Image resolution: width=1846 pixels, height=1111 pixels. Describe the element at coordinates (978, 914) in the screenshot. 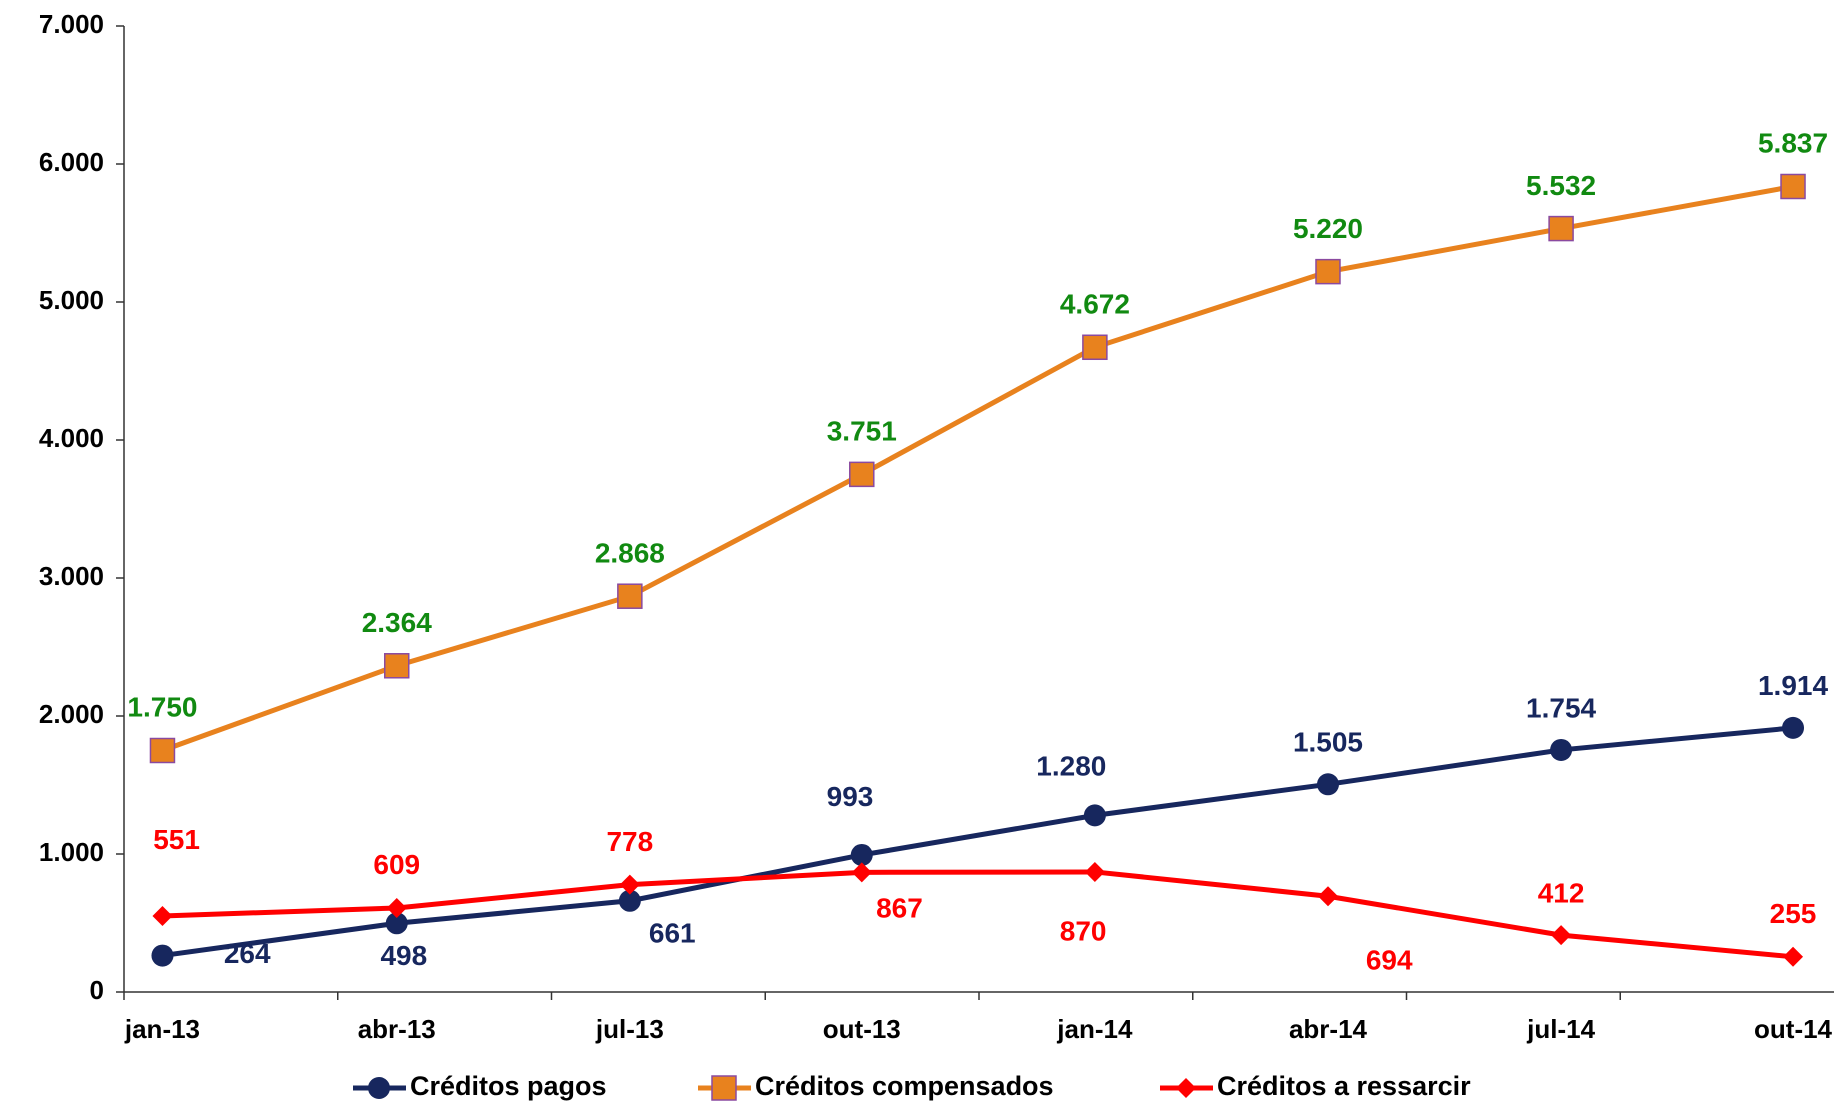

I see `series-line` at that location.